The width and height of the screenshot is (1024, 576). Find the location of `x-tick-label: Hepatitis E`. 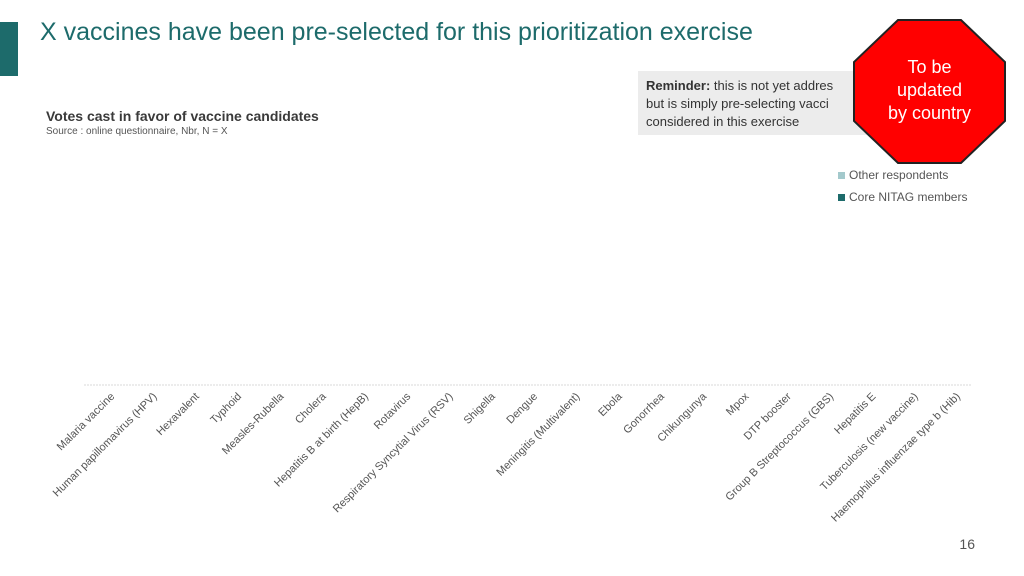

x-tick-label: Hepatitis E is located at coordinates (855, 414).